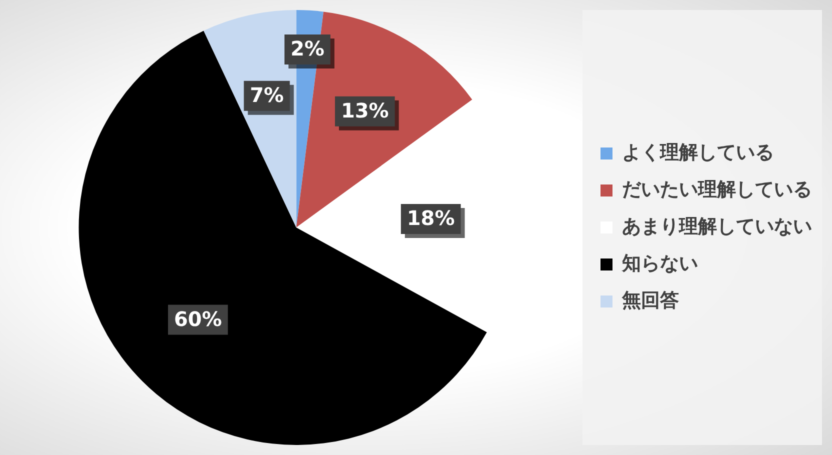 The height and width of the screenshot is (455, 832). What do you see at coordinates (659, 263) in the screenshot?
I see `legend-label: 知らない` at bounding box center [659, 263].